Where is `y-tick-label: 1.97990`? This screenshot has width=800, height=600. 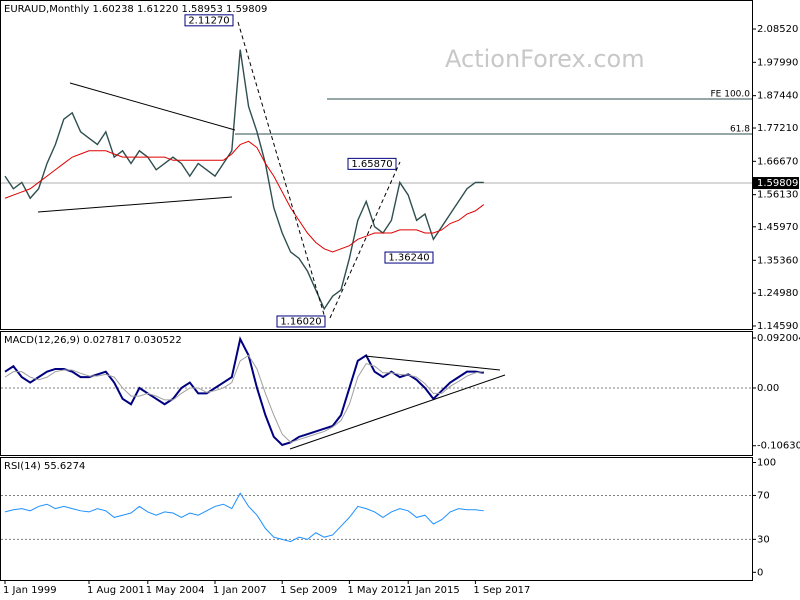
y-tick-label: 1.97990 is located at coordinates (777, 62).